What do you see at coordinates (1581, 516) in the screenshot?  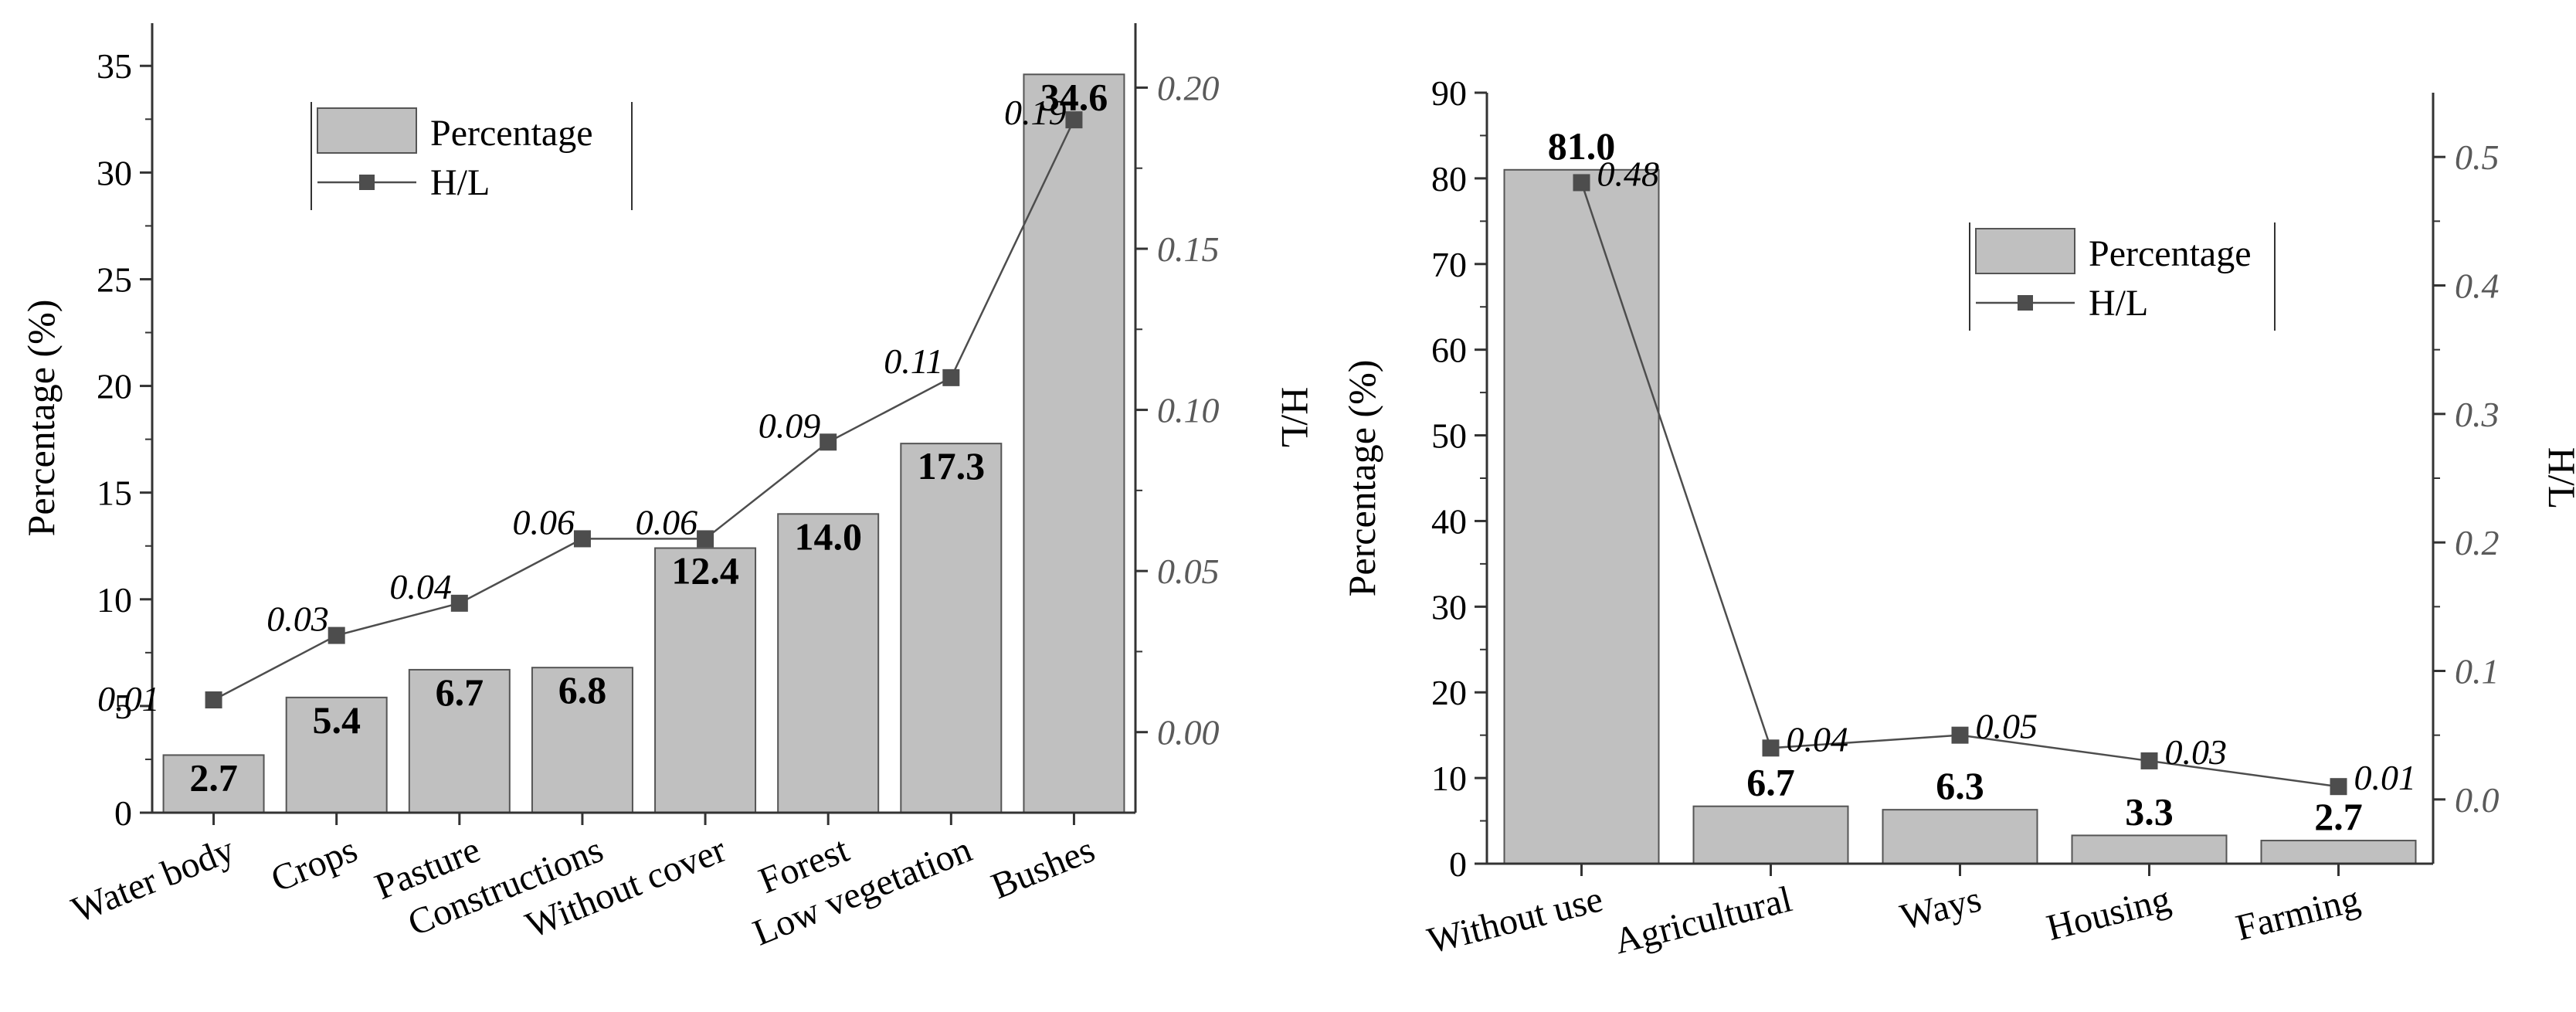 I see `bar-without-use` at bounding box center [1581, 516].